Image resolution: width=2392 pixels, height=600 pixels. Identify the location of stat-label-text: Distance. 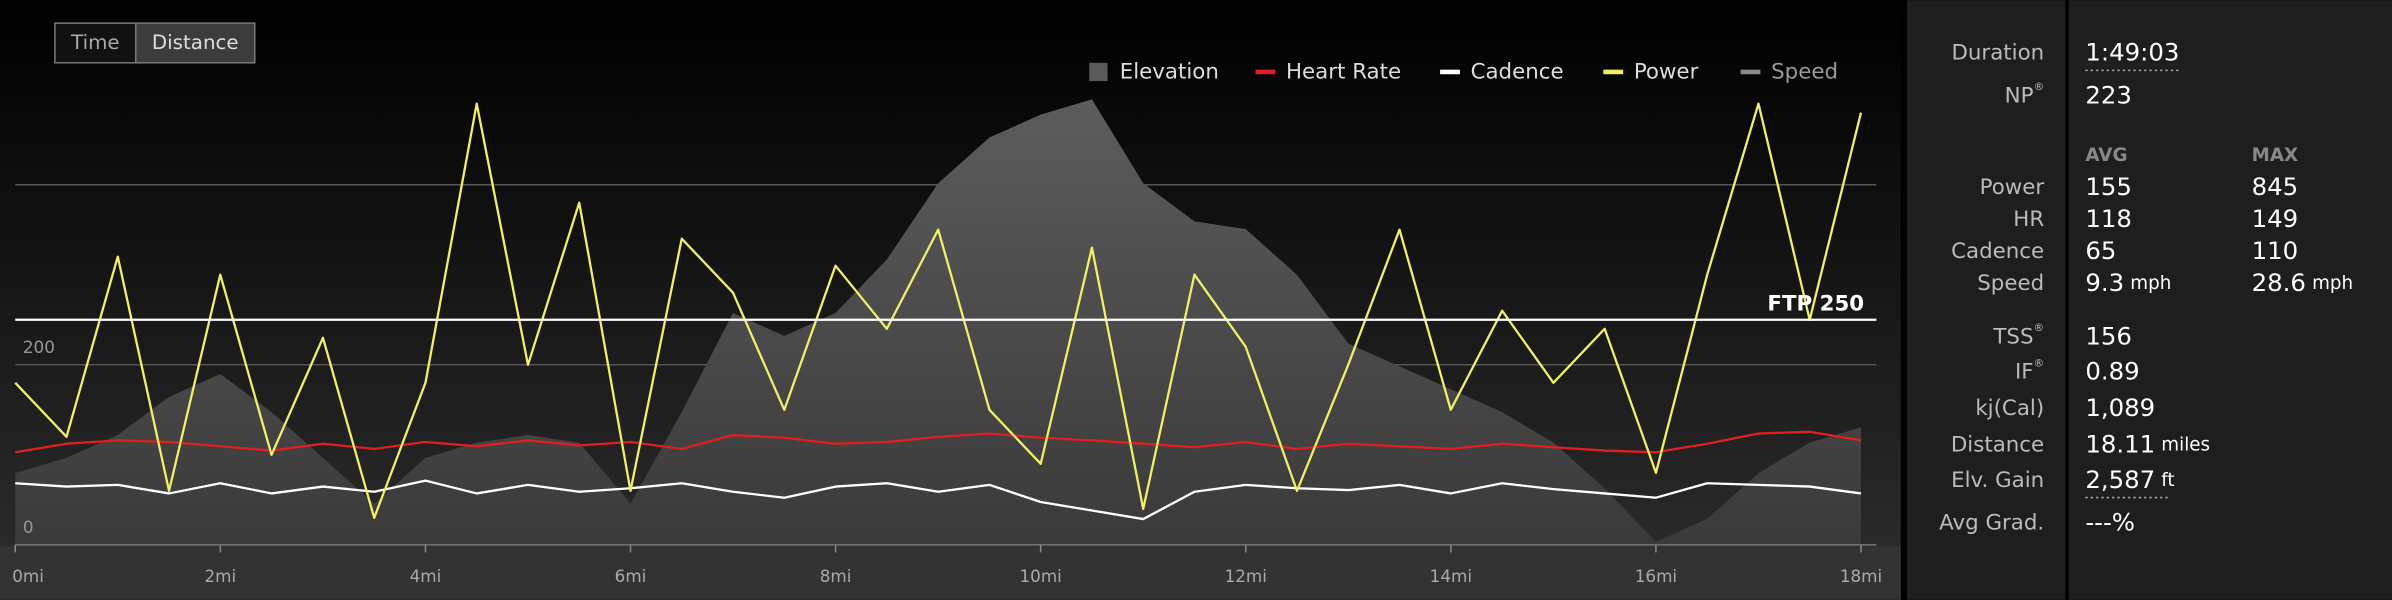
(1997, 445).